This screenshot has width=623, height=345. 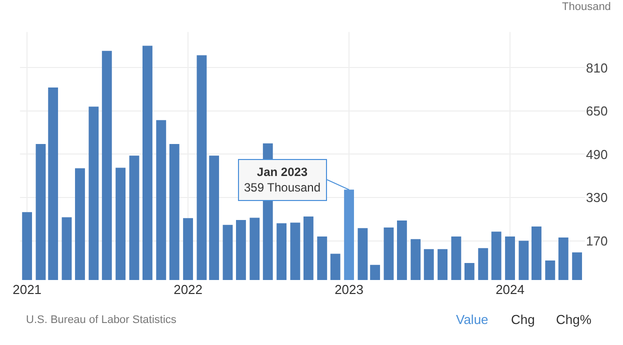 What do you see at coordinates (597, 68) in the screenshot?
I see `y-tick-label: 810` at bounding box center [597, 68].